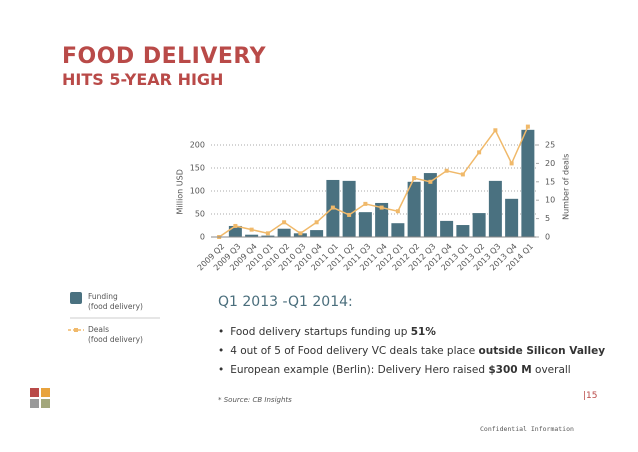 The width and height of the screenshot is (638, 452). Describe the element at coordinates (255, 400) in the screenshot. I see `source: * Source: CB Insights` at that location.